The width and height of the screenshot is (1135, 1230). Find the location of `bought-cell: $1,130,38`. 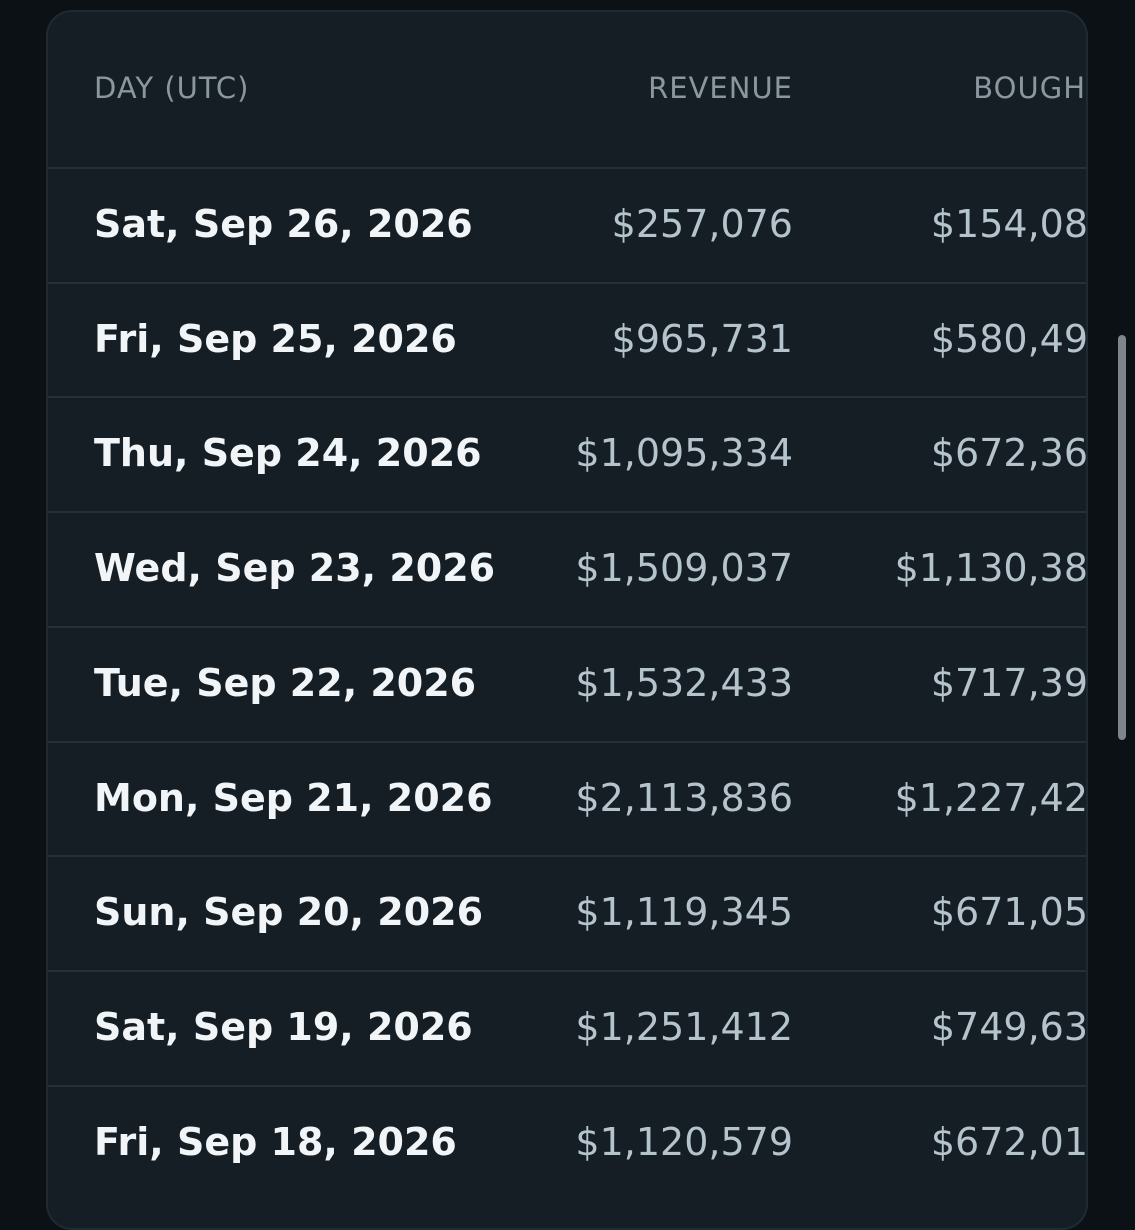

bought-cell: $1,130,38 is located at coordinates (991, 568).